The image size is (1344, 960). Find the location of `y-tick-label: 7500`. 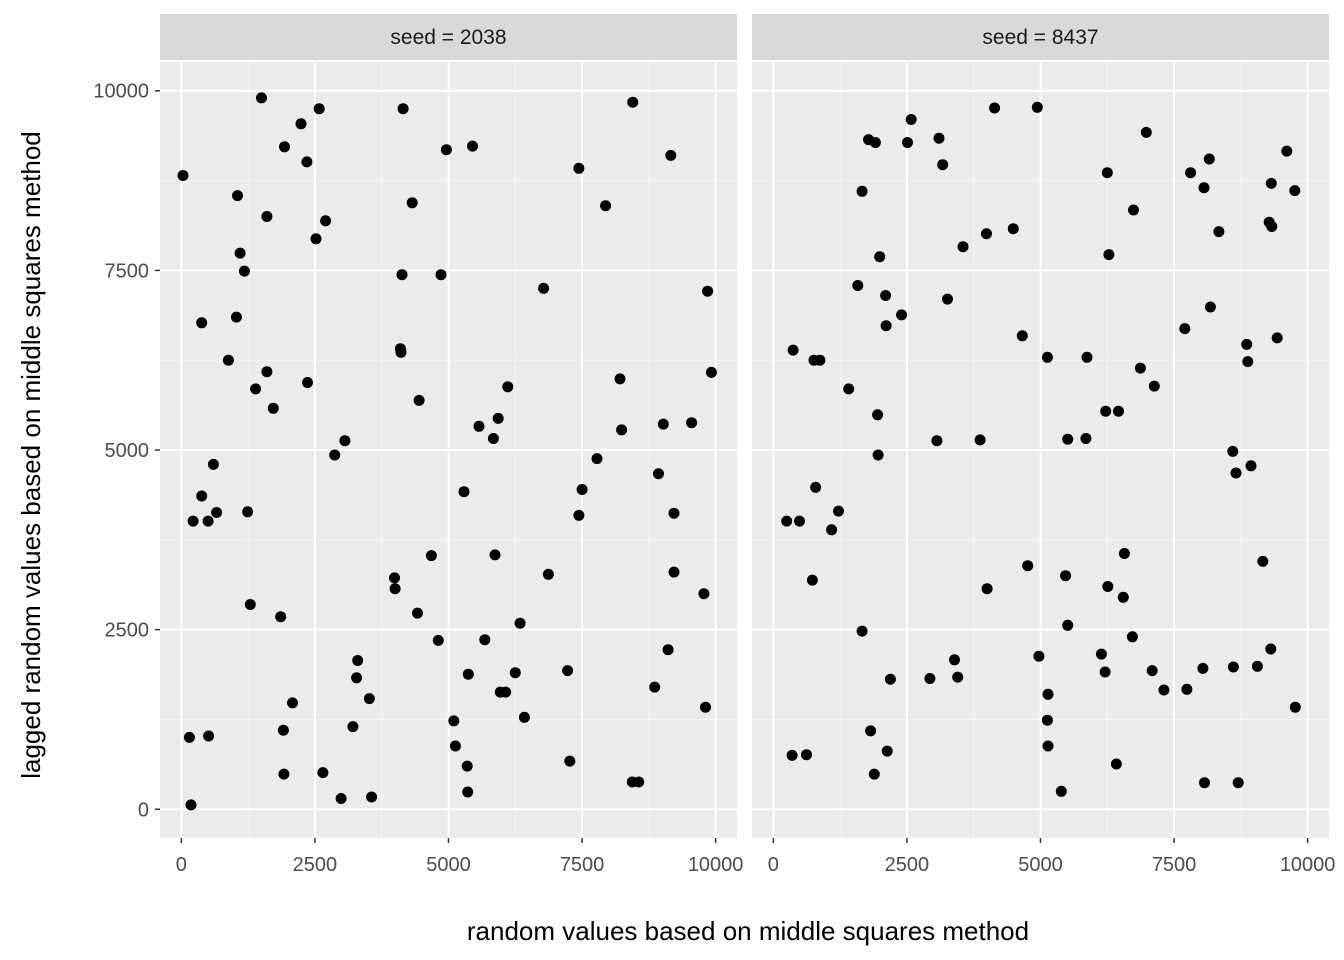

y-tick-label: 7500 is located at coordinates (127, 271).